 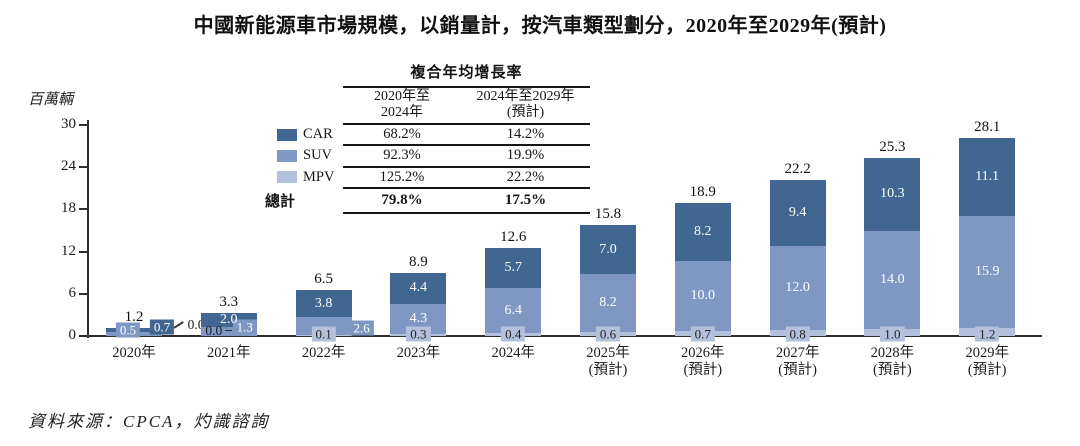 What do you see at coordinates (892, 361) in the screenshot?
I see `x-axis-label: 2028年 (預計)` at bounding box center [892, 361].